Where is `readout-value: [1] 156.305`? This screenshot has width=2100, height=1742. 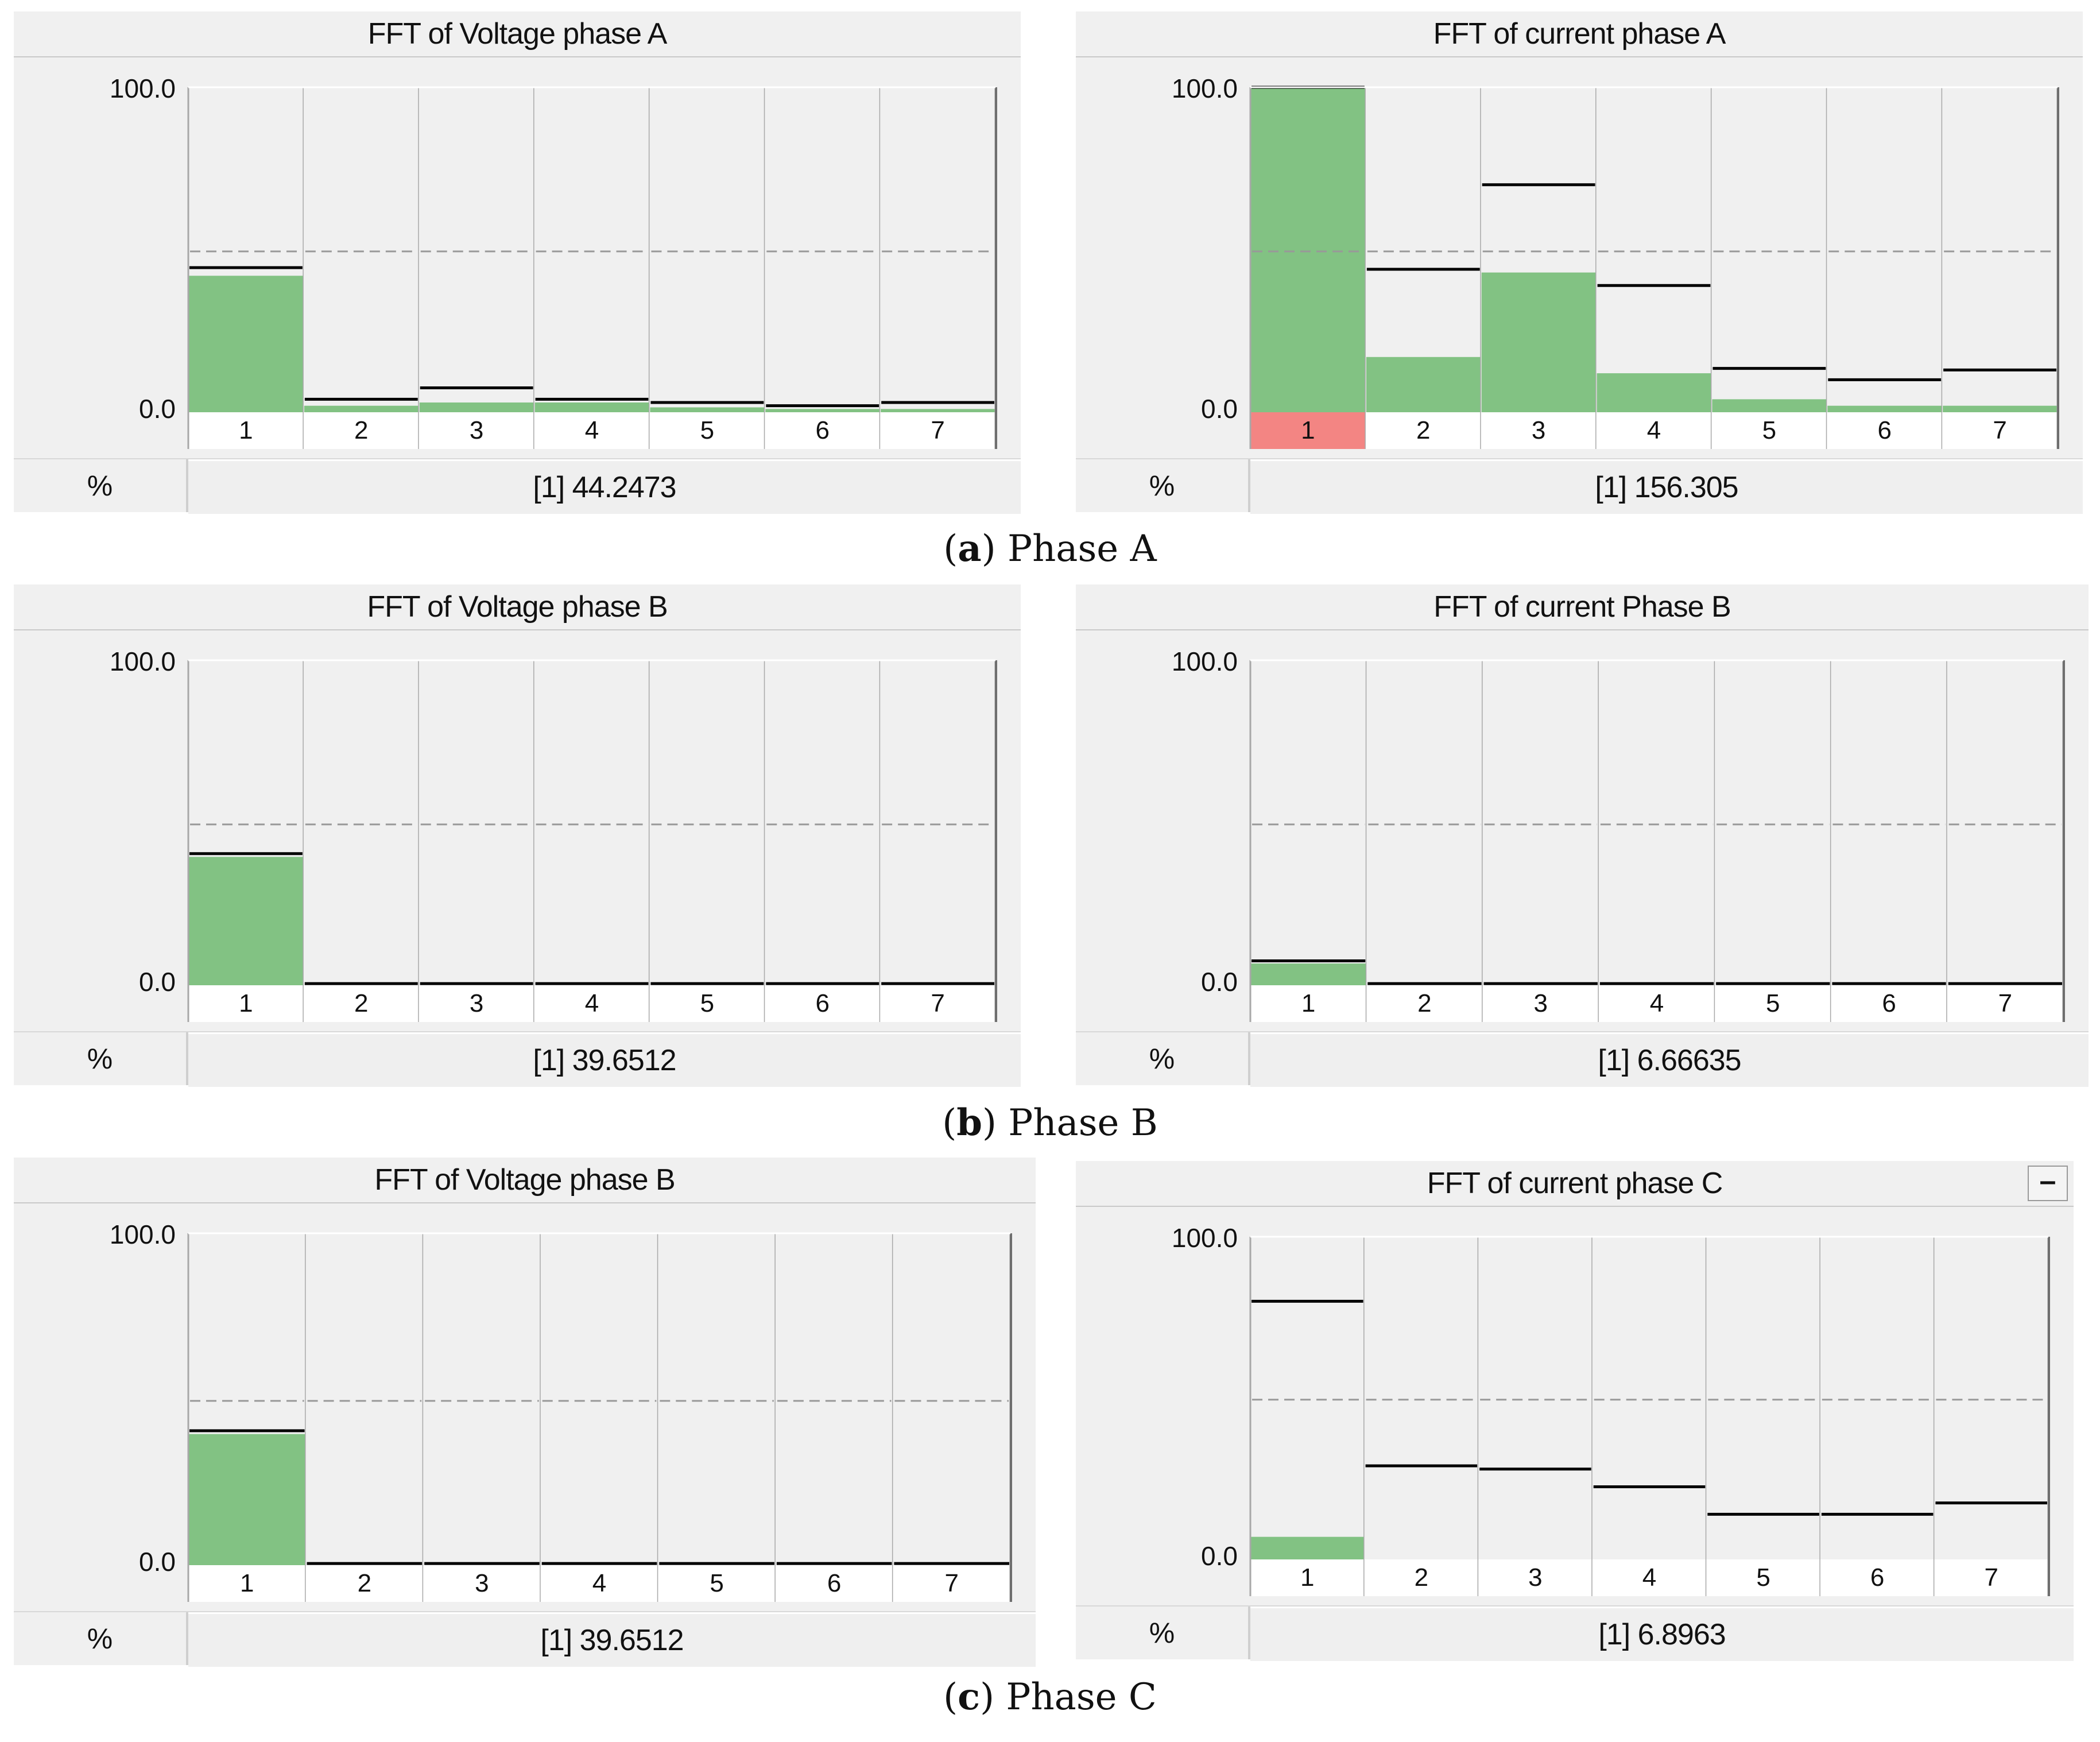 readout-value: [1] 156.305 is located at coordinates (1666, 486).